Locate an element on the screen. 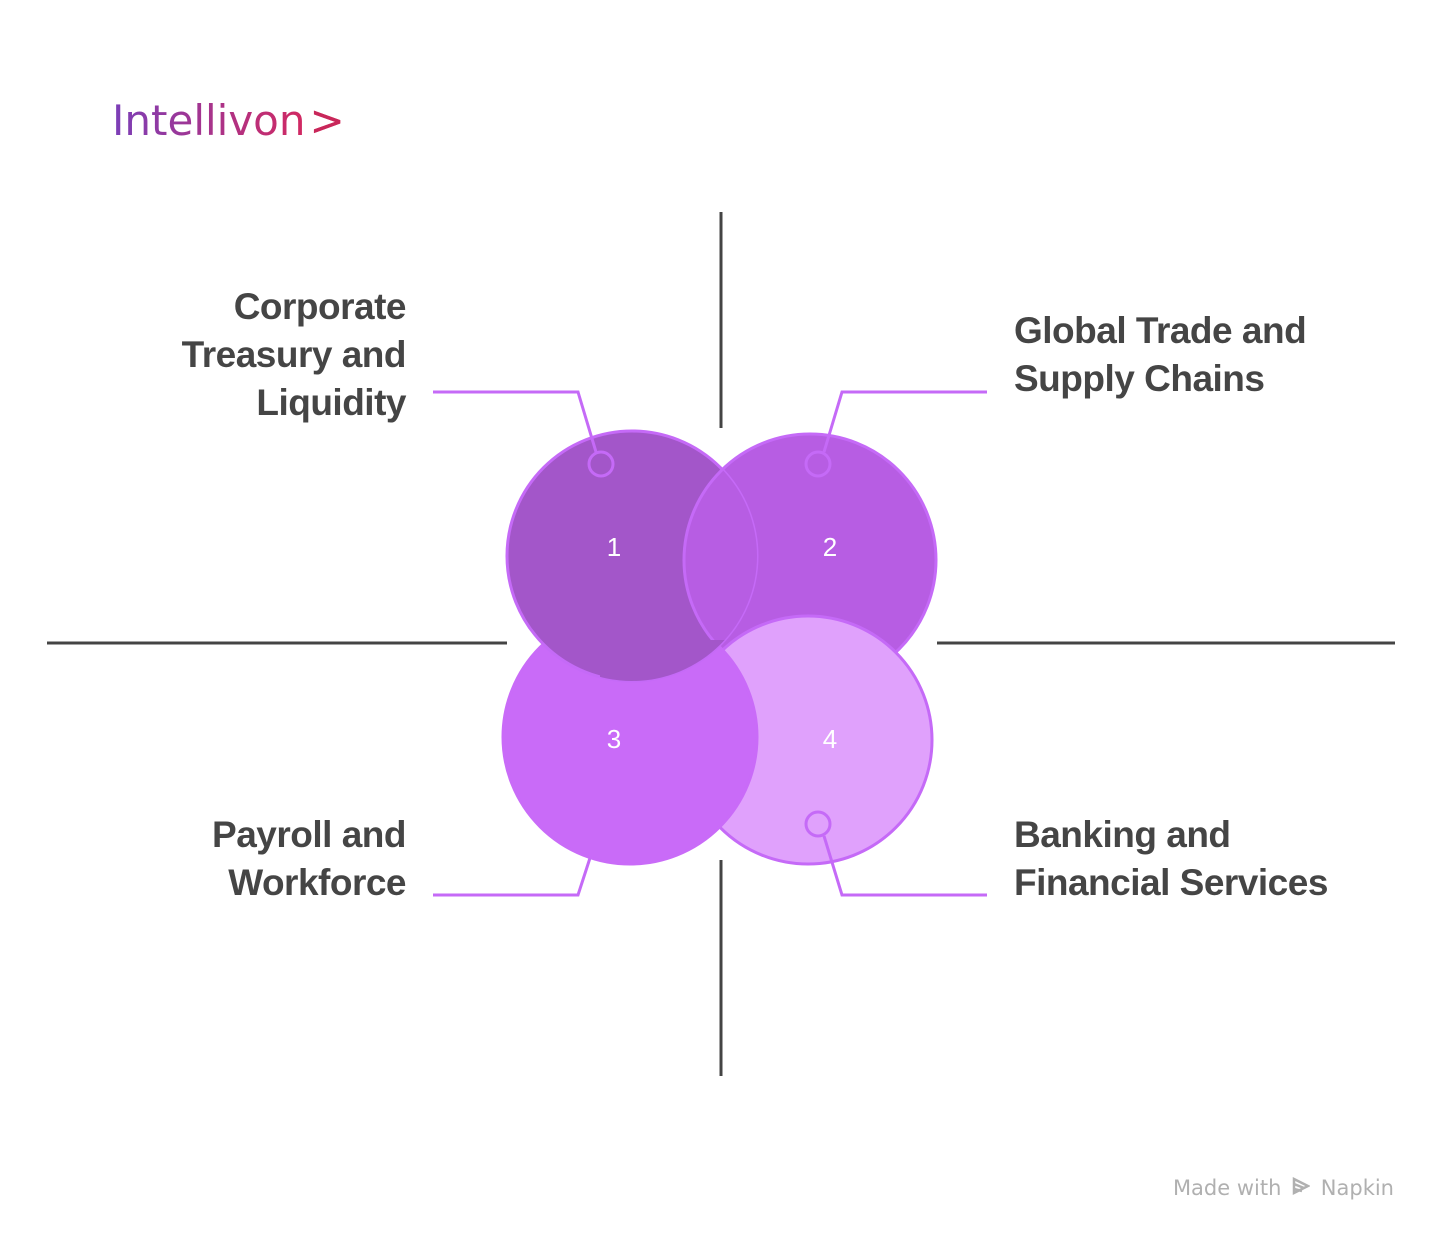  circle-number-2: 2 is located at coordinates (830, 547).